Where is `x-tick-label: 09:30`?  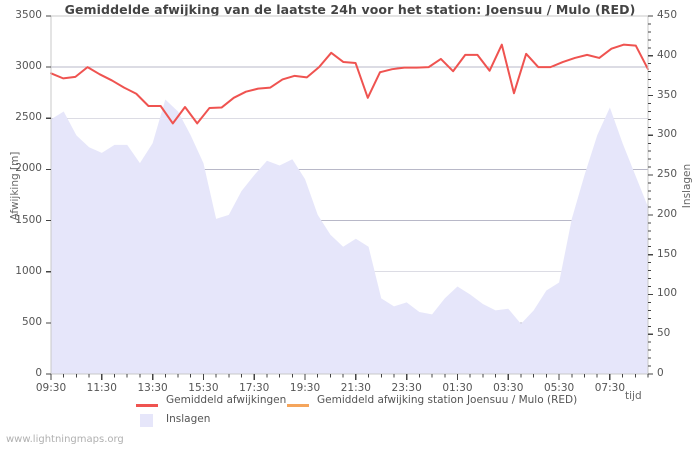 x-tick-label: 09:30 is located at coordinates (51, 388).